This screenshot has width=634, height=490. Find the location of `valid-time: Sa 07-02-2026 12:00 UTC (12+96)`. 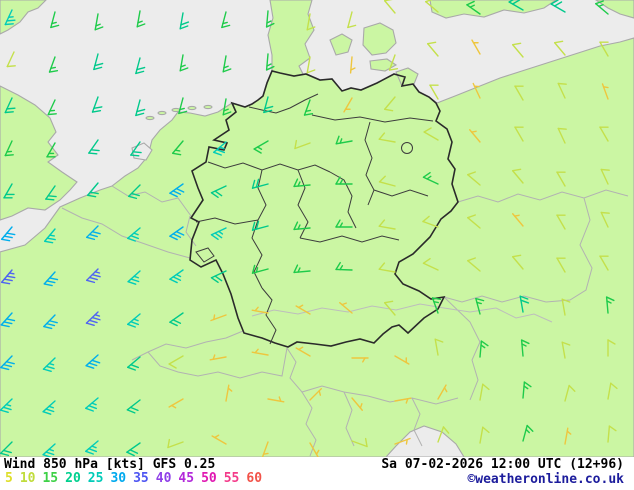

valid-time: Sa 07-02-2026 12:00 UTC (12+96) is located at coordinates (502, 464).